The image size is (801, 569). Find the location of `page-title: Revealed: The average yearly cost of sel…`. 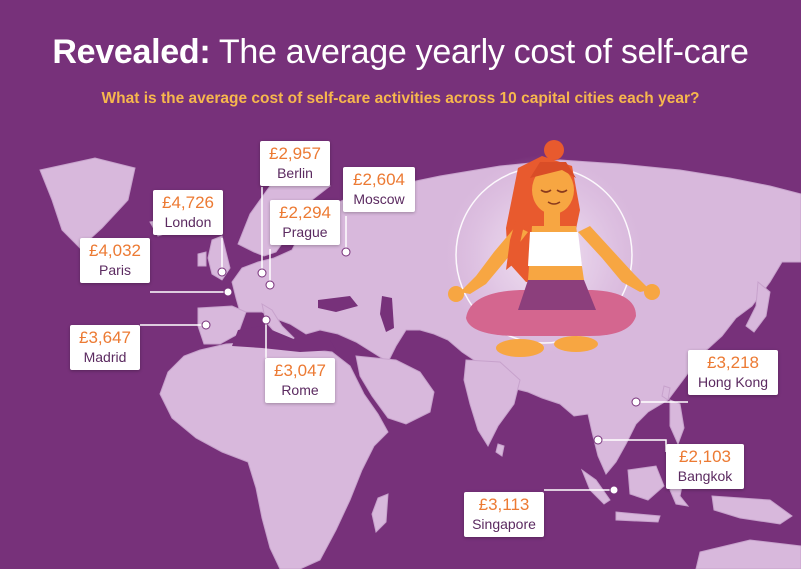

page-title: Revealed: The average yearly cost of sel… is located at coordinates (400, 52).